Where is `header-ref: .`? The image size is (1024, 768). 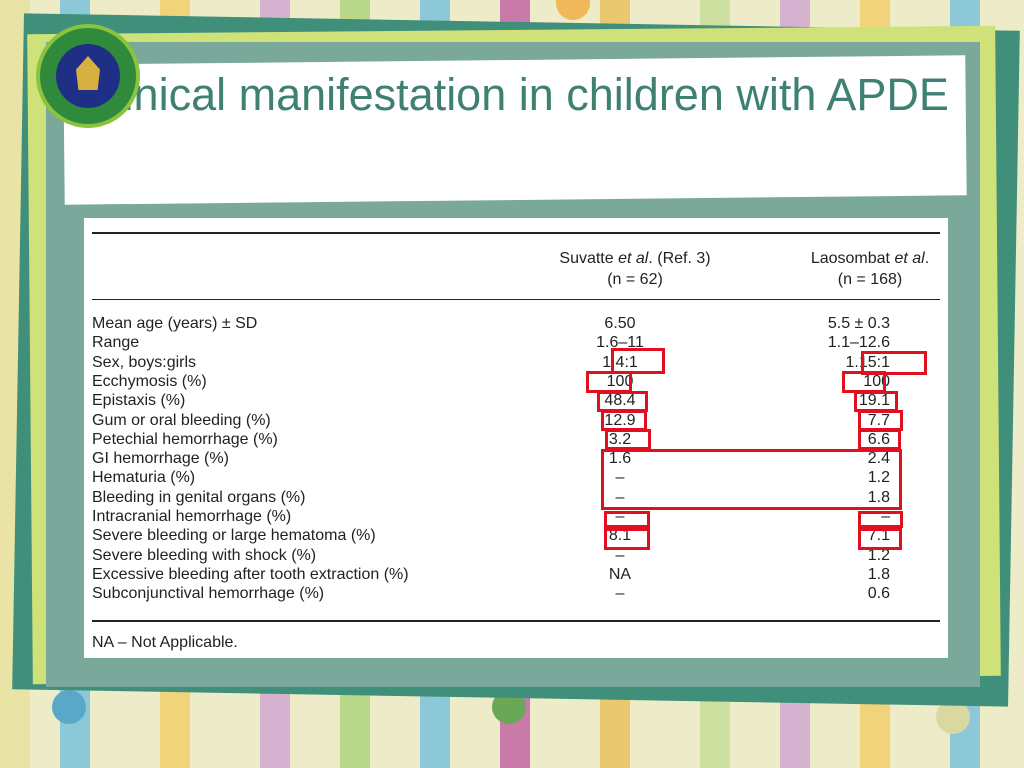 header-ref: . is located at coordinates (927, 258).